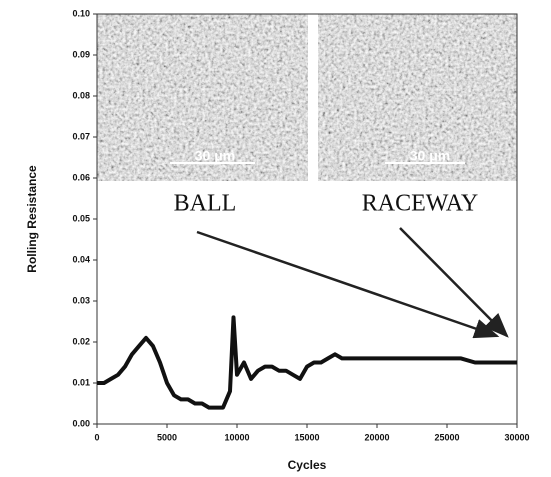 The height and width of the screenshot is (477, 551). What do you see at coordinates (376, 437) in the screenshot?
I see `x-tick-label: 20000` at bounding box center [376, 437].